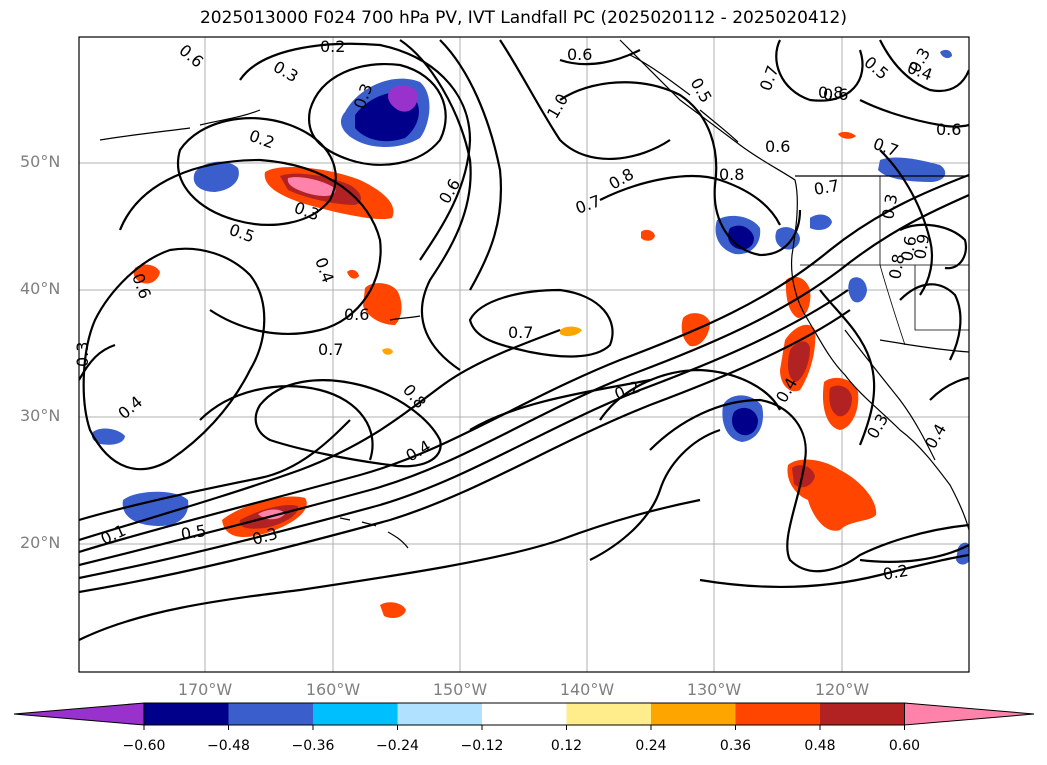 The image size is (1047, 765). I want to click on alaska-islands, so click(419, 98).